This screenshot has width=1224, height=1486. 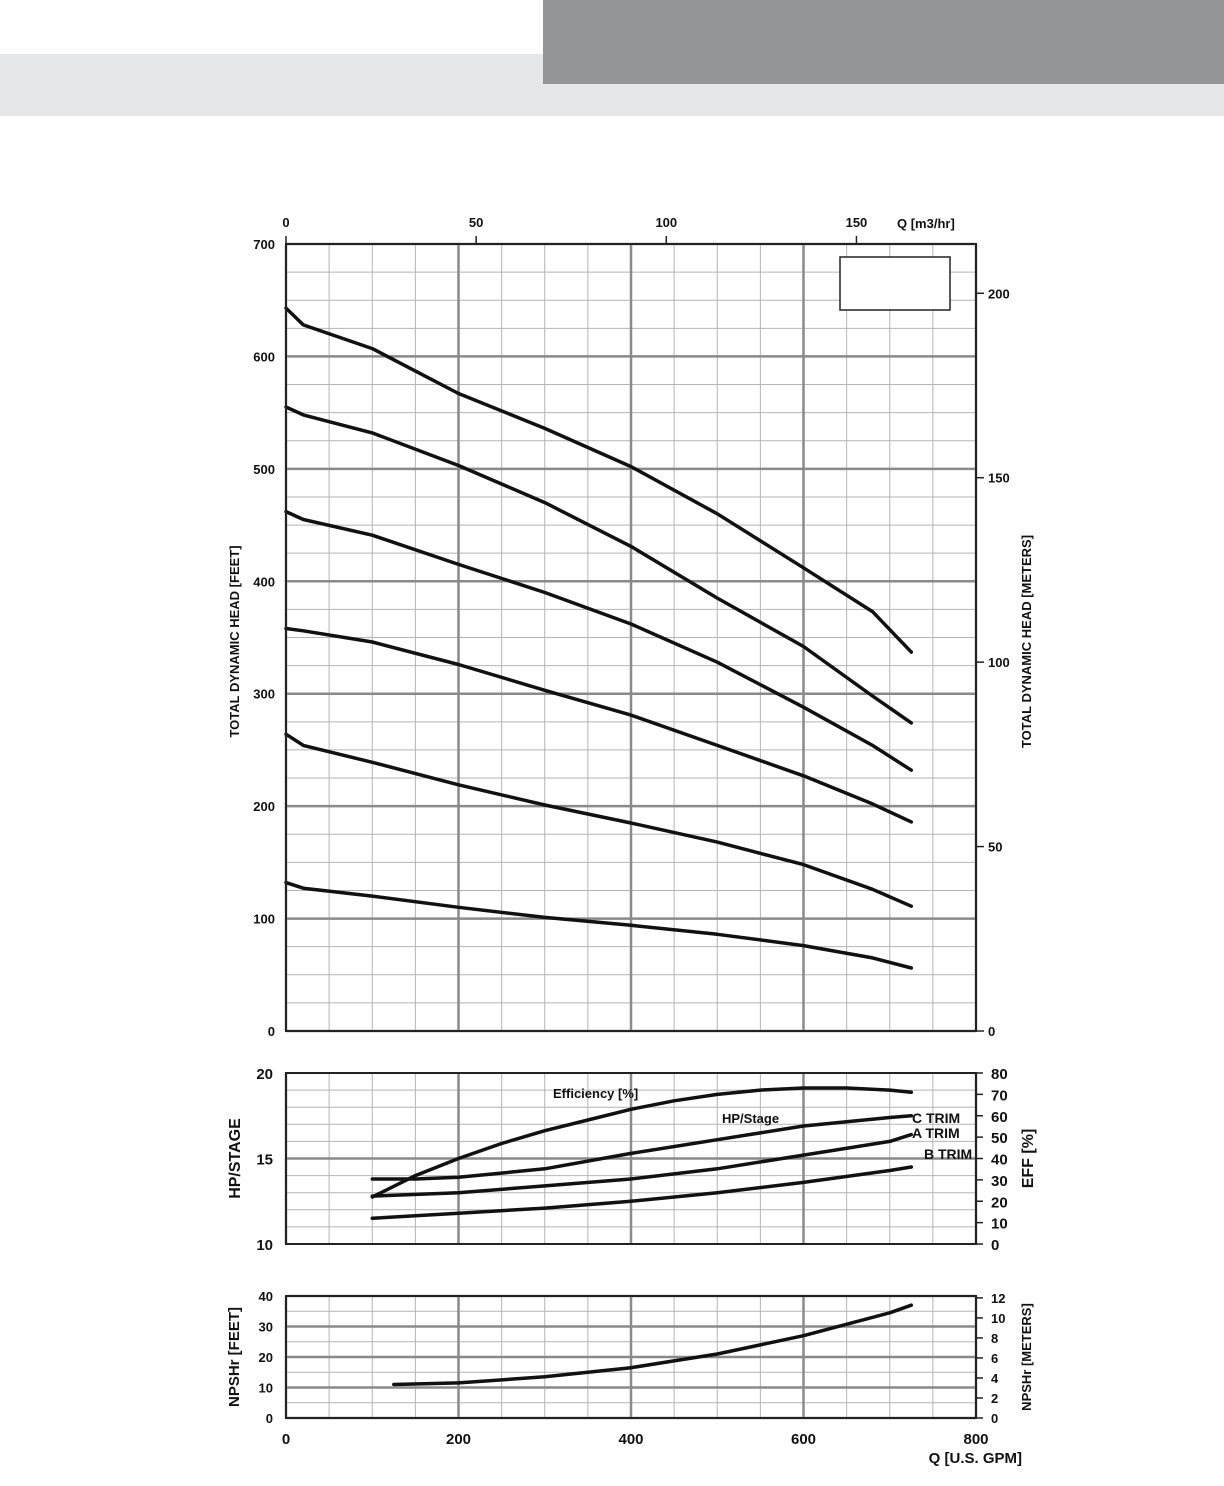 What do you see at coordinates (264, 919) in the screenshot?
I see `y-tick-label: 100` at bounding box center [264, 919].